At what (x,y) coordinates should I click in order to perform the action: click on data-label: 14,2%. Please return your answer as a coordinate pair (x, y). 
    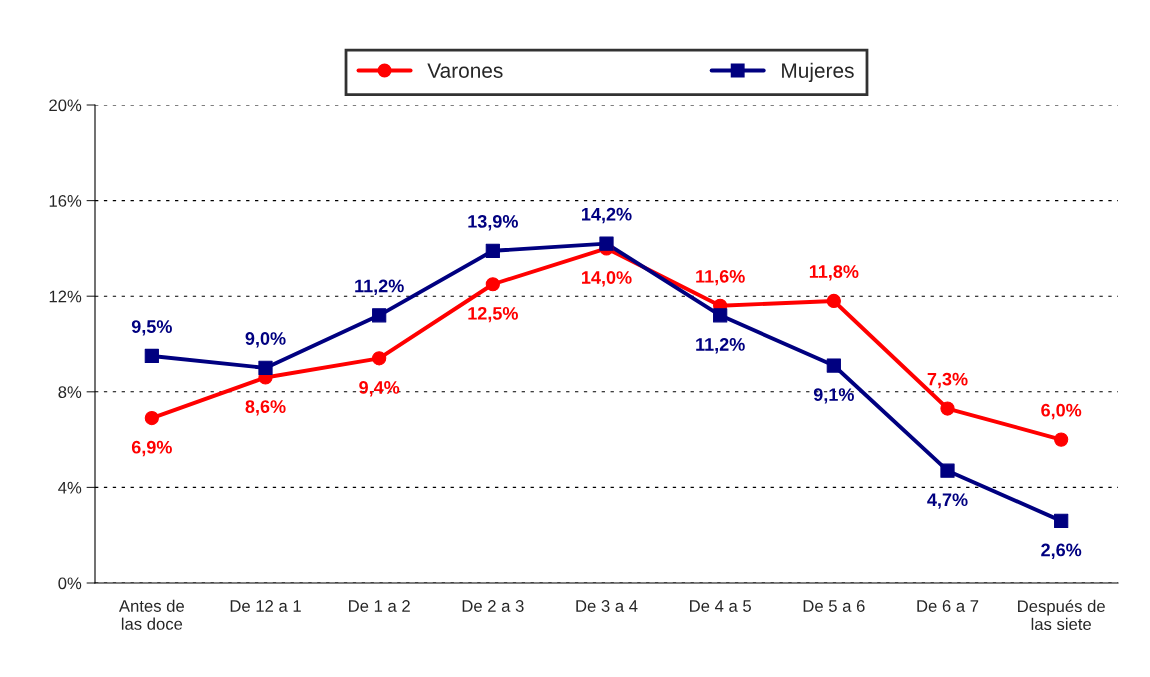
    Looking at the image, I should click on (607, 215).